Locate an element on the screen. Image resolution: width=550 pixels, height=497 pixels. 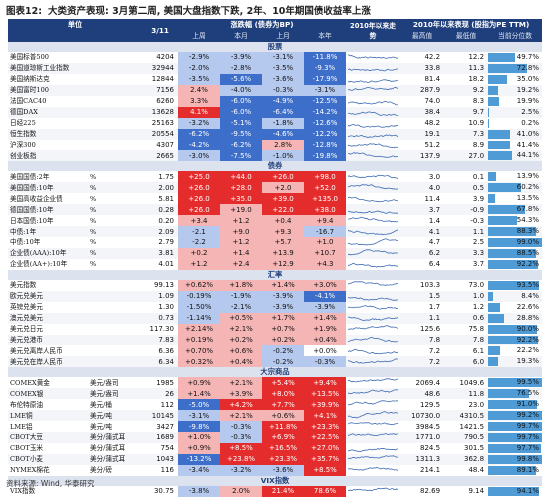
percentile-cell: 8.4% is located at coordinates (515, 296).